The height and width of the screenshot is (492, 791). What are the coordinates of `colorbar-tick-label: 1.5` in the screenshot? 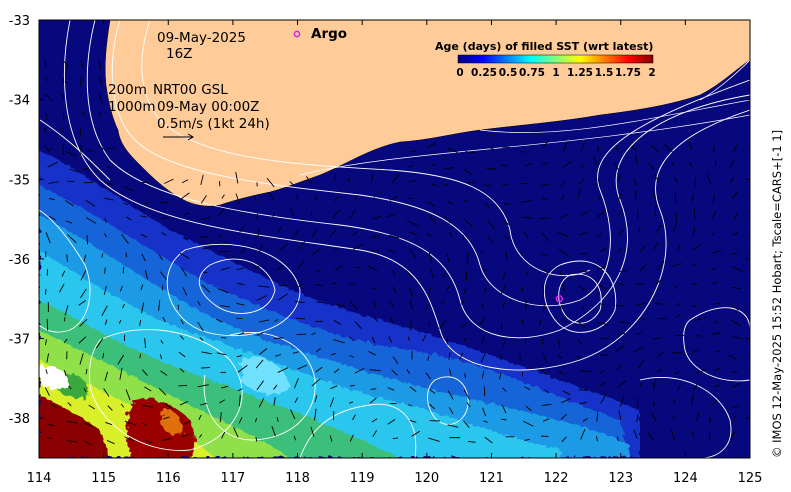 It's located at (604, 73).